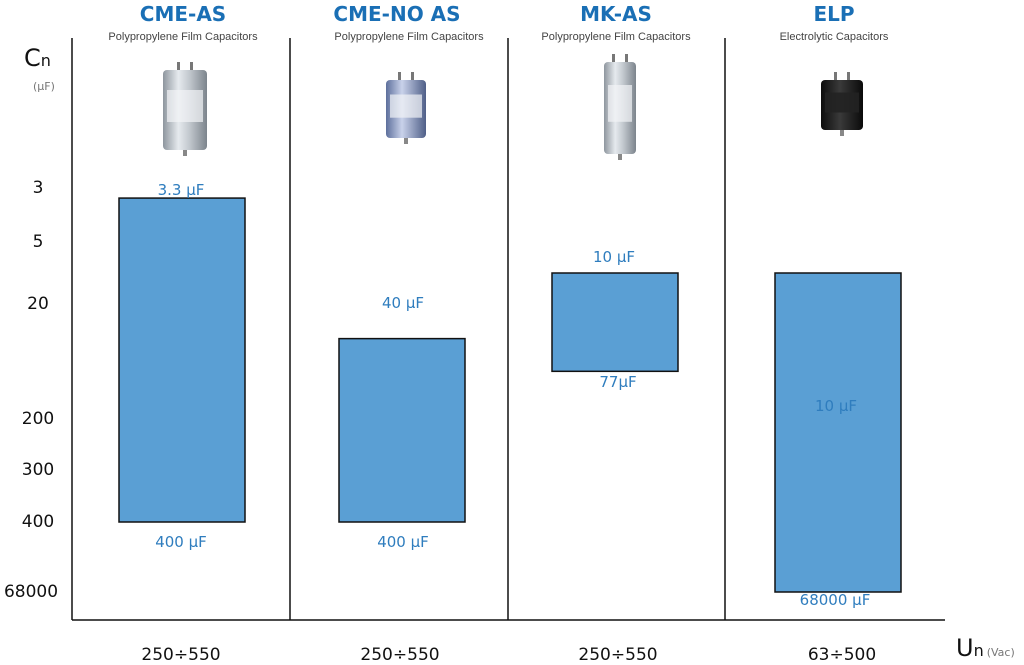 The width and height of the screenshot is (1024, 665). Describe the element at coordinates (965, 648) in the screenshot. I see `x-axis-main: U` at that location.